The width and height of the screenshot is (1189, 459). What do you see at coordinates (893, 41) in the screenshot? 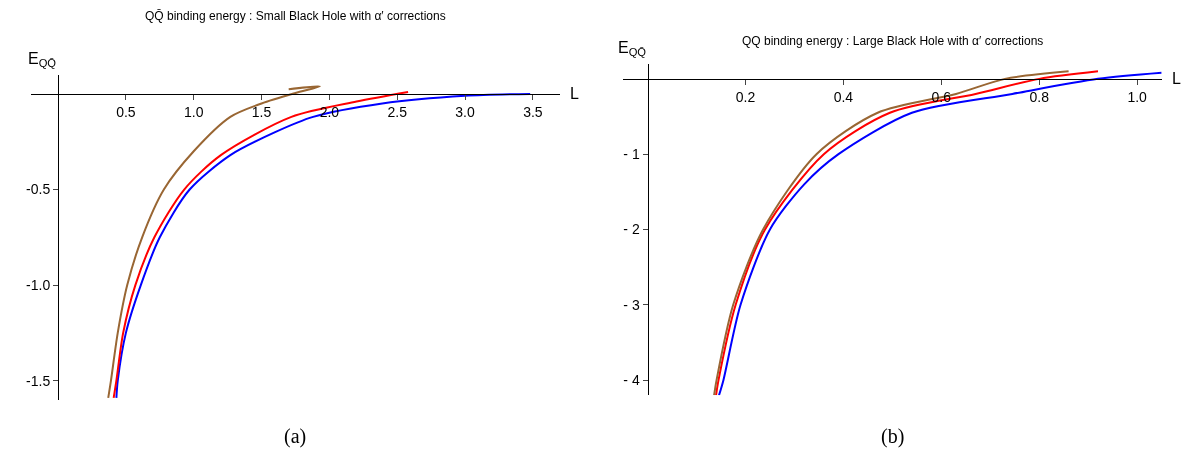
I see `chart-title: QQ binding energy : Large Black Hole with α′ corrections` at bounding box center [893, 41].